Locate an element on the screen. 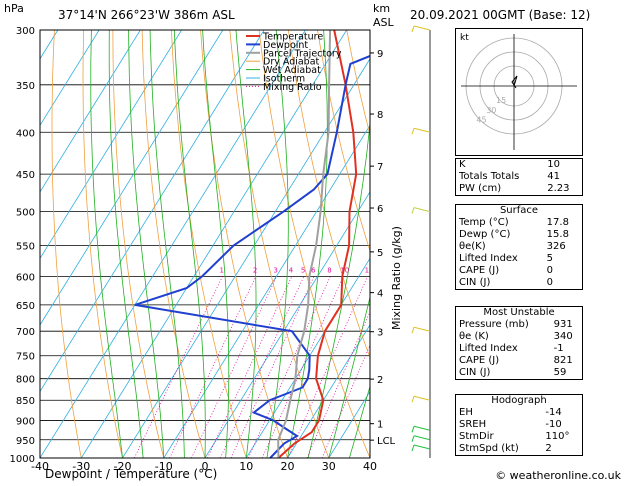  pressure-tick-label: 850 is located at coordinates (25, 401).